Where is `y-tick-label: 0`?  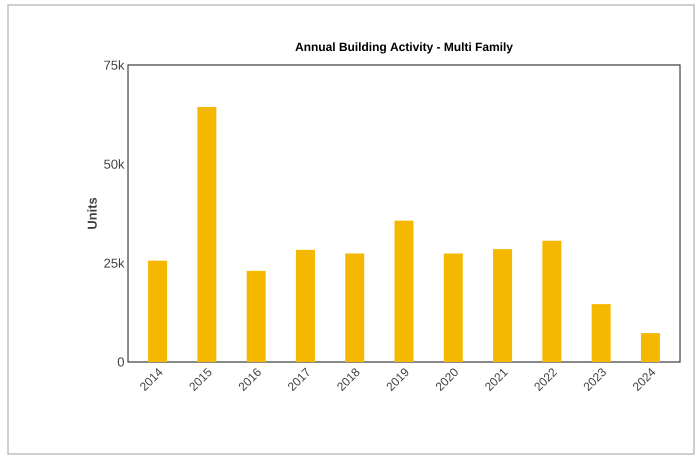
y-tick-label: 0 is located at coordinates (121, 362).